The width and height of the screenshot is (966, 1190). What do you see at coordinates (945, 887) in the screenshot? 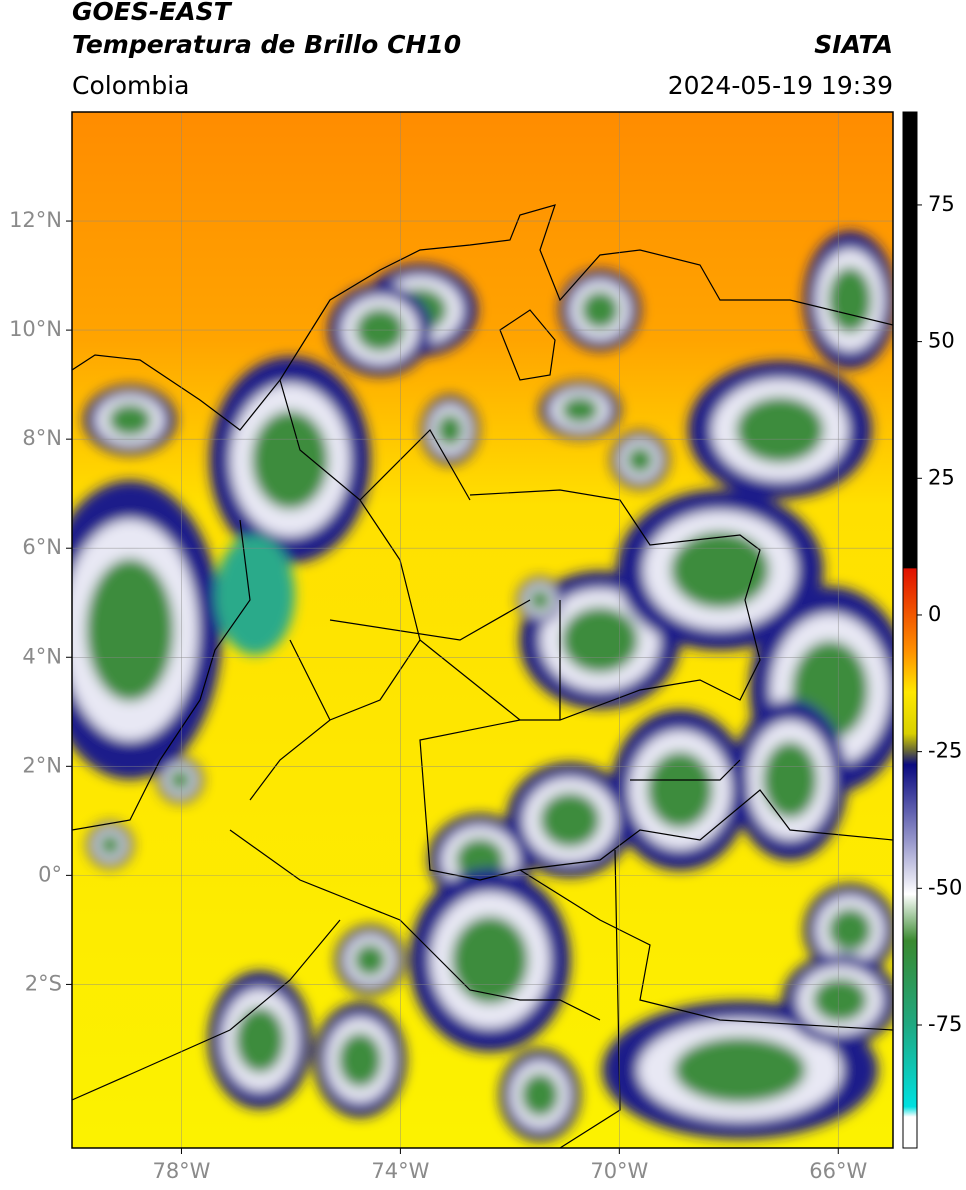
I see `colorbar-tick-label: -50` at bounding box center [945, 887].